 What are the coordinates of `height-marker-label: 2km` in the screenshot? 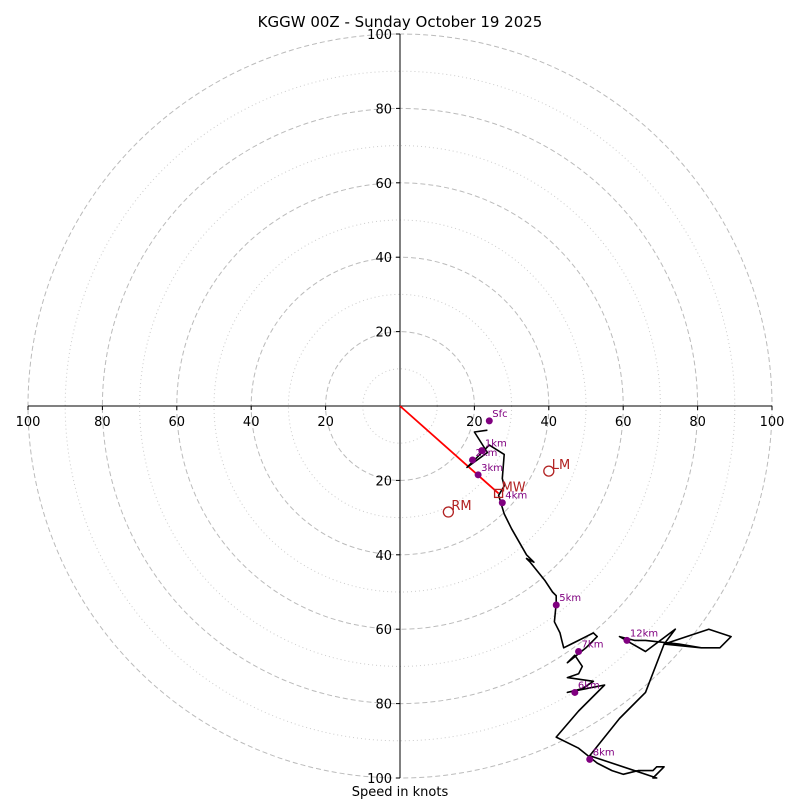 It's located at (487, 453).